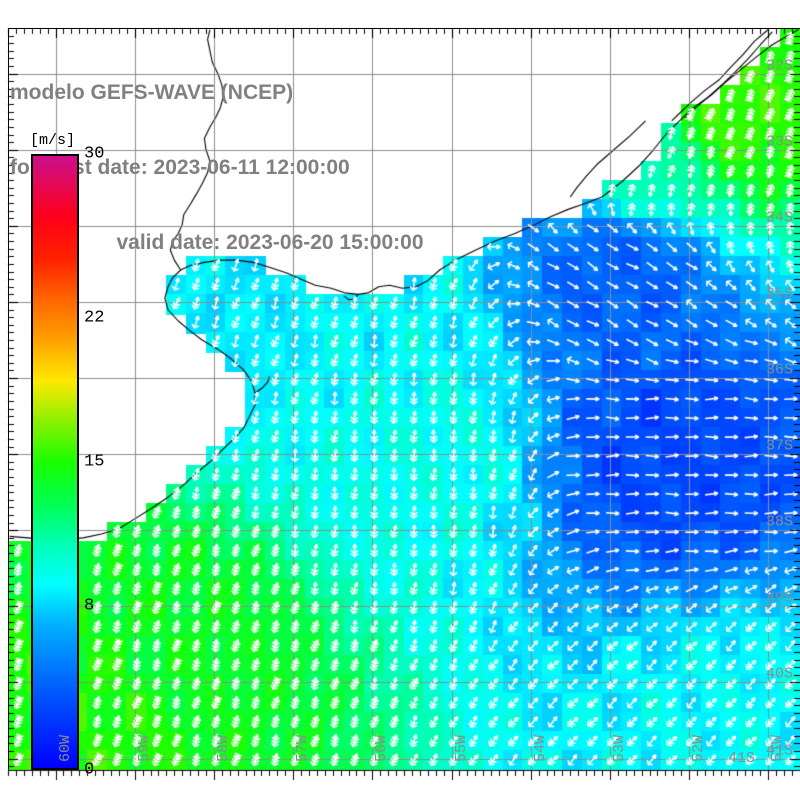 Image resolution: width=800 pixels, height=800 pixels. What do you see at coordinates (780, 66) in the screenshot?
I see `latitude-label-32S: 32S` at bounding box center [780, 66].